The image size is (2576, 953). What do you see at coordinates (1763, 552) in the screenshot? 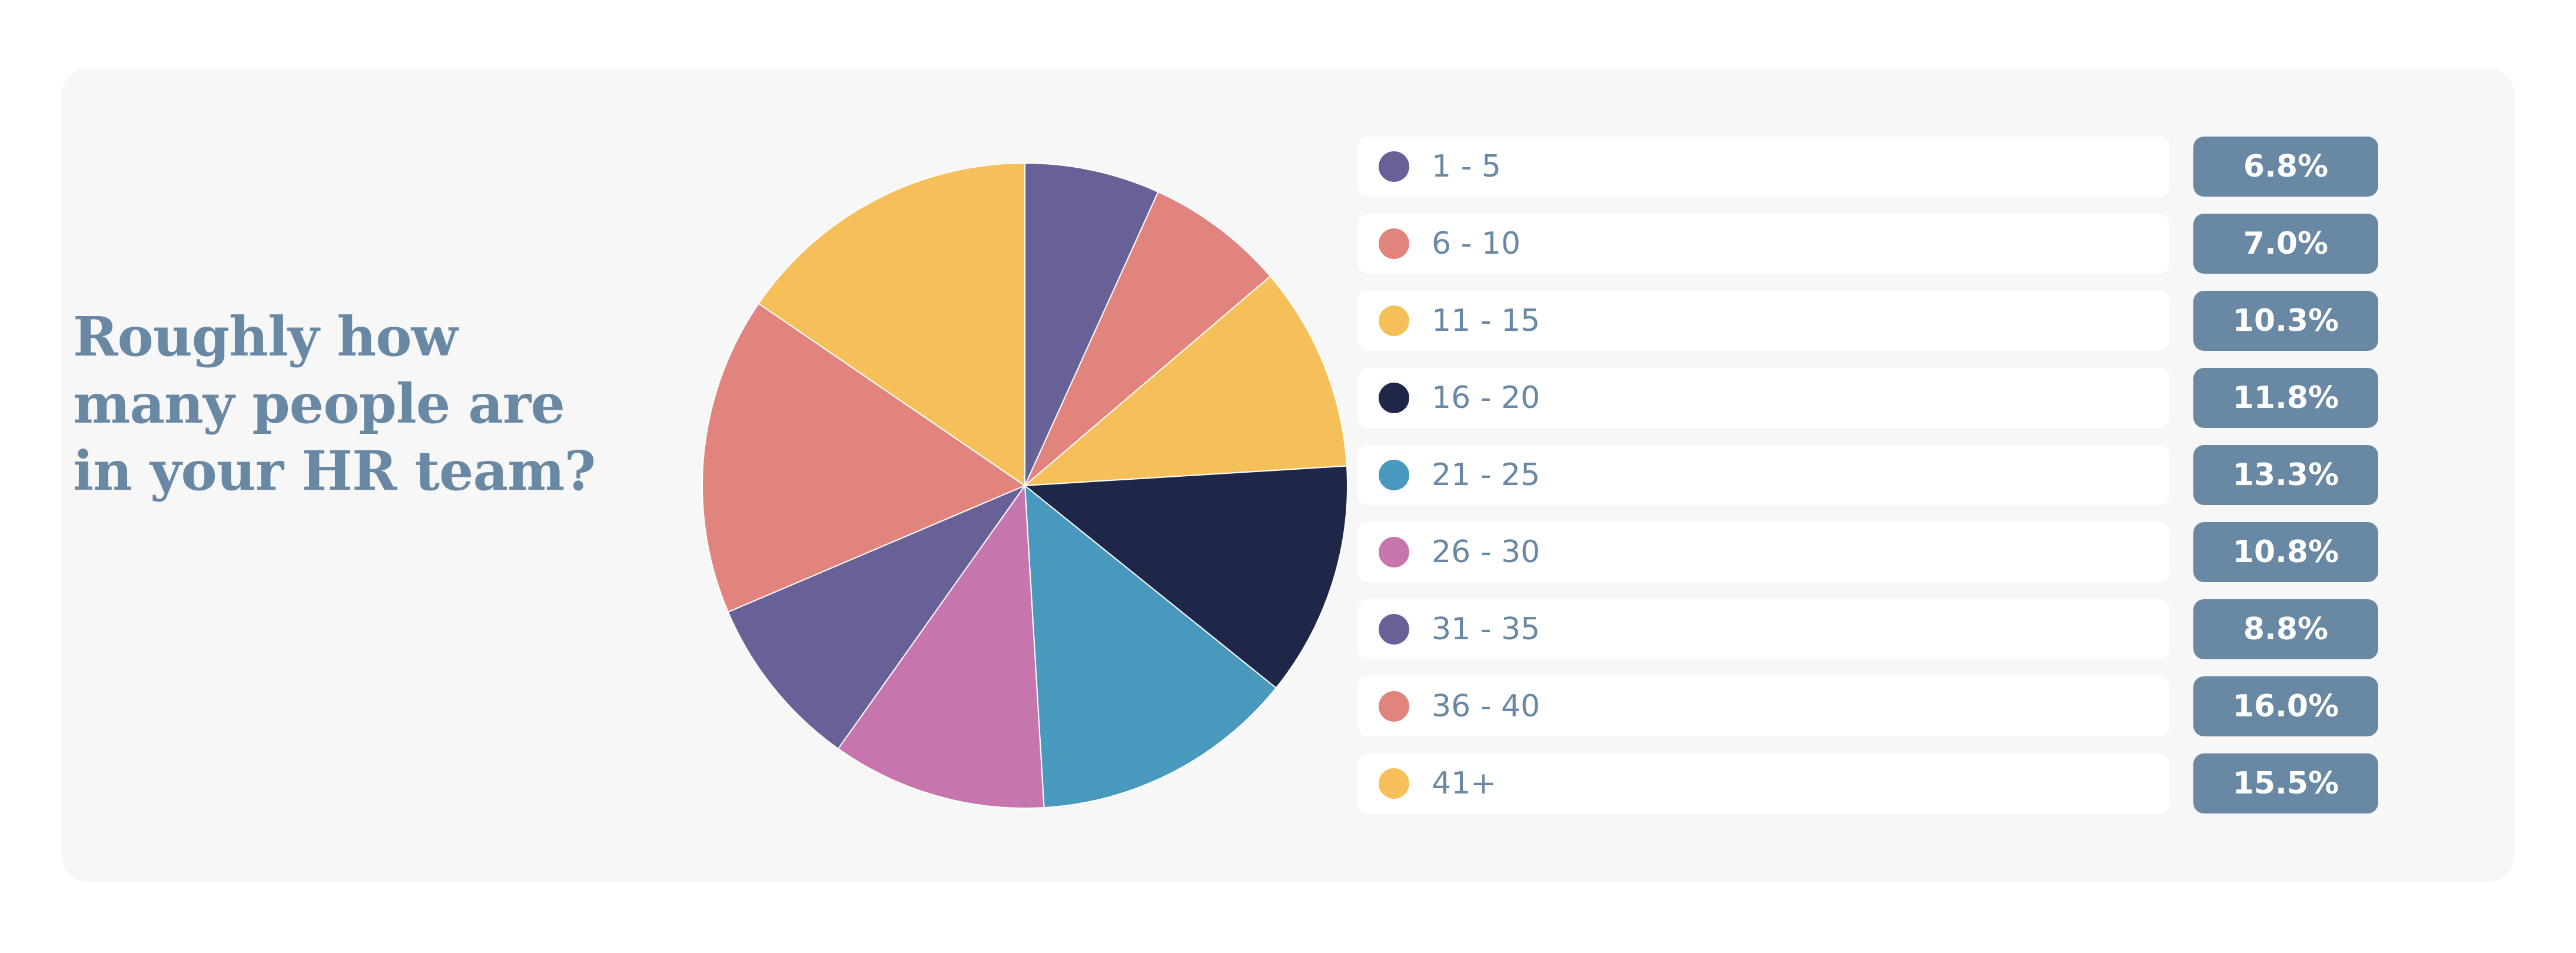
I see `legend-item: 26 - 30` at bounding box center [1763, 552].